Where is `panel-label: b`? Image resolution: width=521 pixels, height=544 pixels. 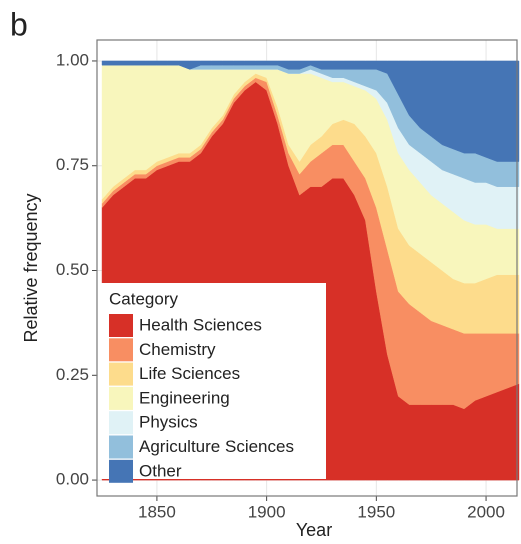
panel-label: b is located at coordinates (19, 24).